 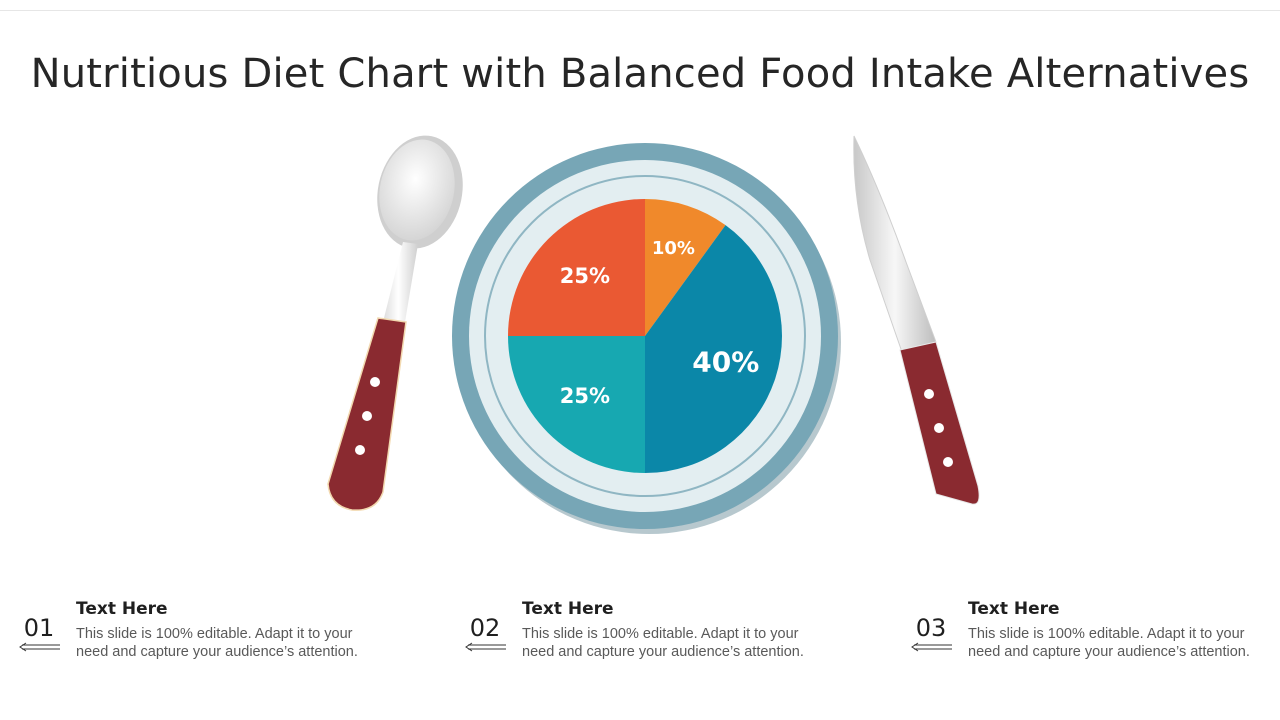 What do you see at coordinates (640, 10) in the screenshot?
I see `top-divider` at bounding box center [640, 10].